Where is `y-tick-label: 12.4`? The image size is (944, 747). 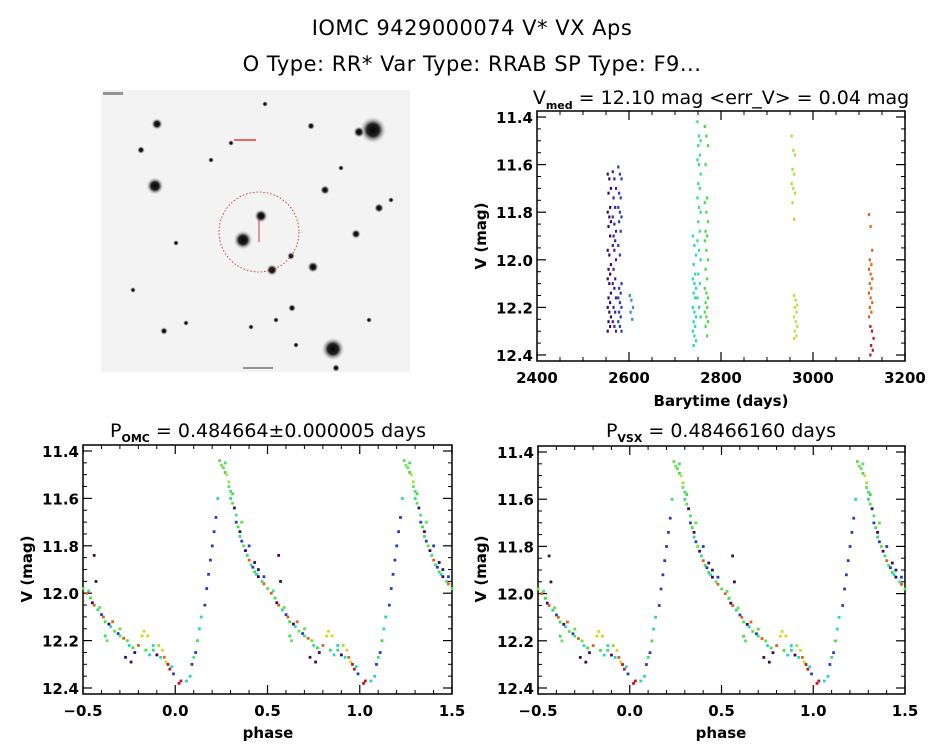
y-tick-label: 12.4 is located at coordinates (515, 689).